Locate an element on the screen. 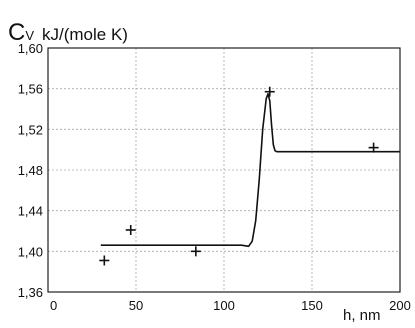  x-tick-label: 200 is located at coordinates (400, 305).